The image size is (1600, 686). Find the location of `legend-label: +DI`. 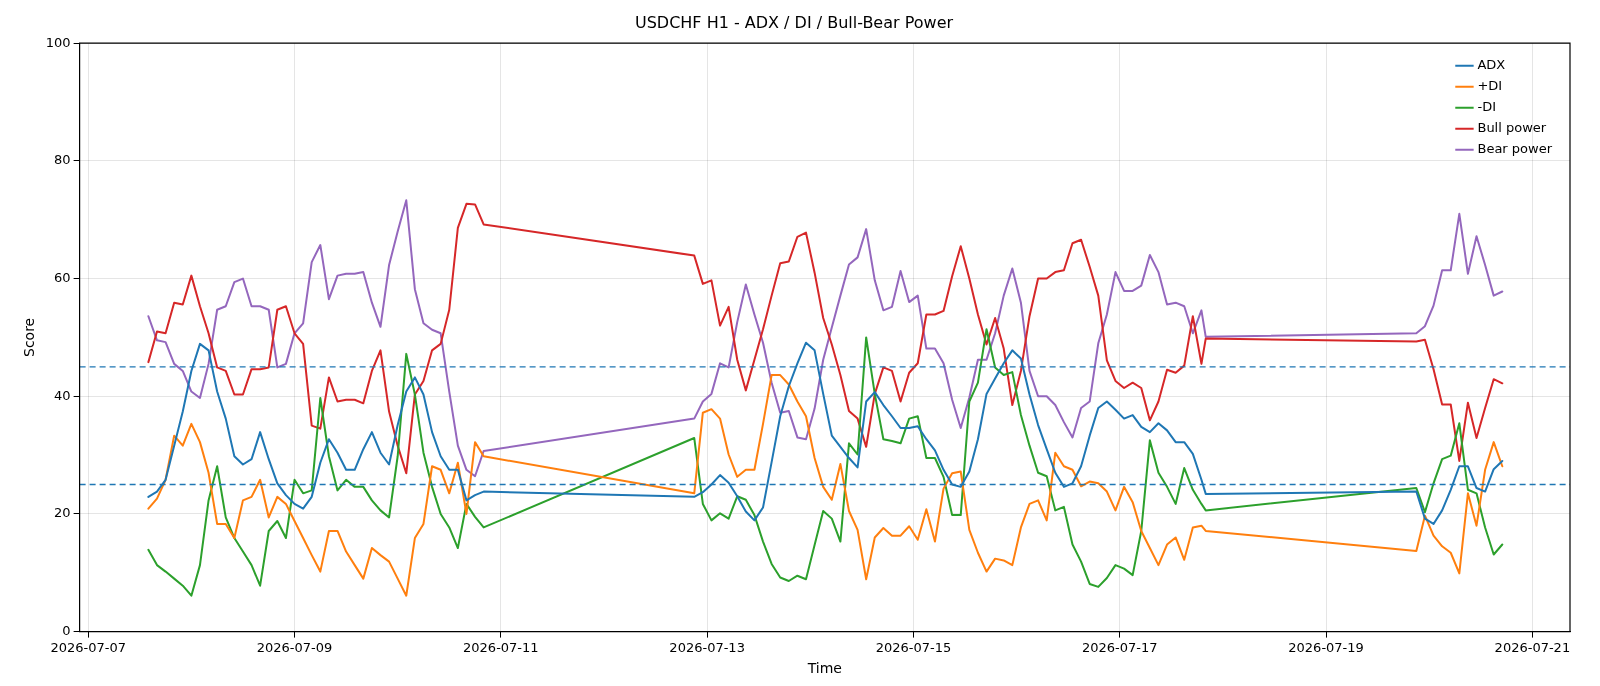

legend-label: +DI is located at coordinates (1490, 86).